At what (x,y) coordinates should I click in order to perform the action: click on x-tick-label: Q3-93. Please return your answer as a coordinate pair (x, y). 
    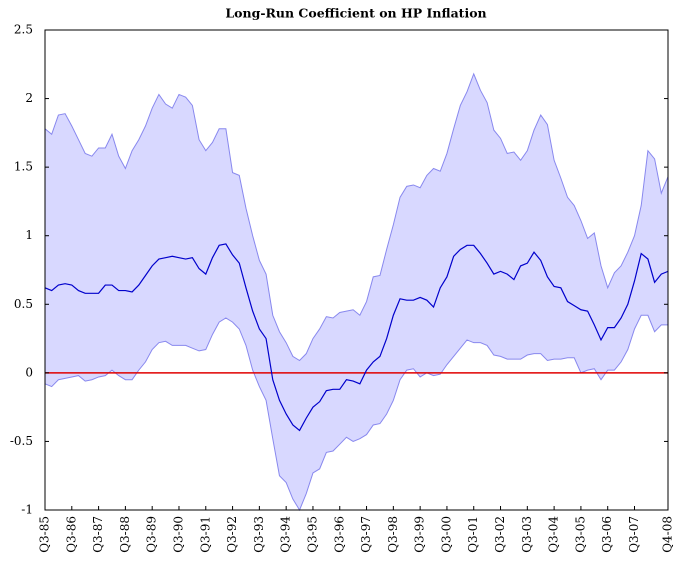
    Looking at the image, I should click on (259, 534).